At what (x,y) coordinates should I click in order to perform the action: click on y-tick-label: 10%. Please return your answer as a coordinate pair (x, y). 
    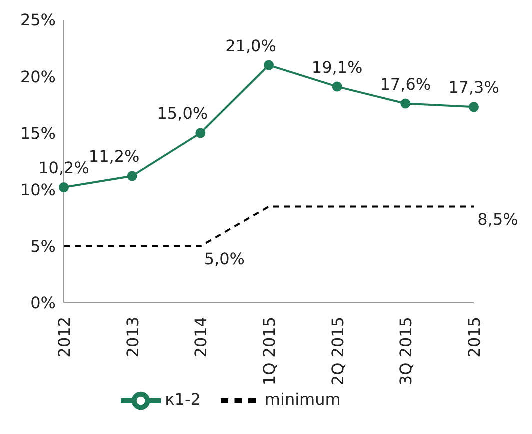
    Looking at the image, I should click on (38, 190).